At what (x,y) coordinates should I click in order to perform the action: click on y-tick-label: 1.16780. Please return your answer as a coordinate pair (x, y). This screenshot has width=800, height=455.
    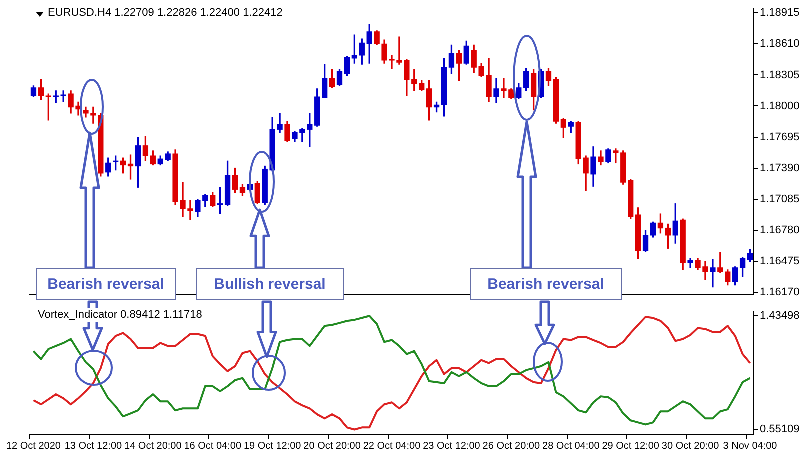
    Looking at the image, I should click on (780, 230).